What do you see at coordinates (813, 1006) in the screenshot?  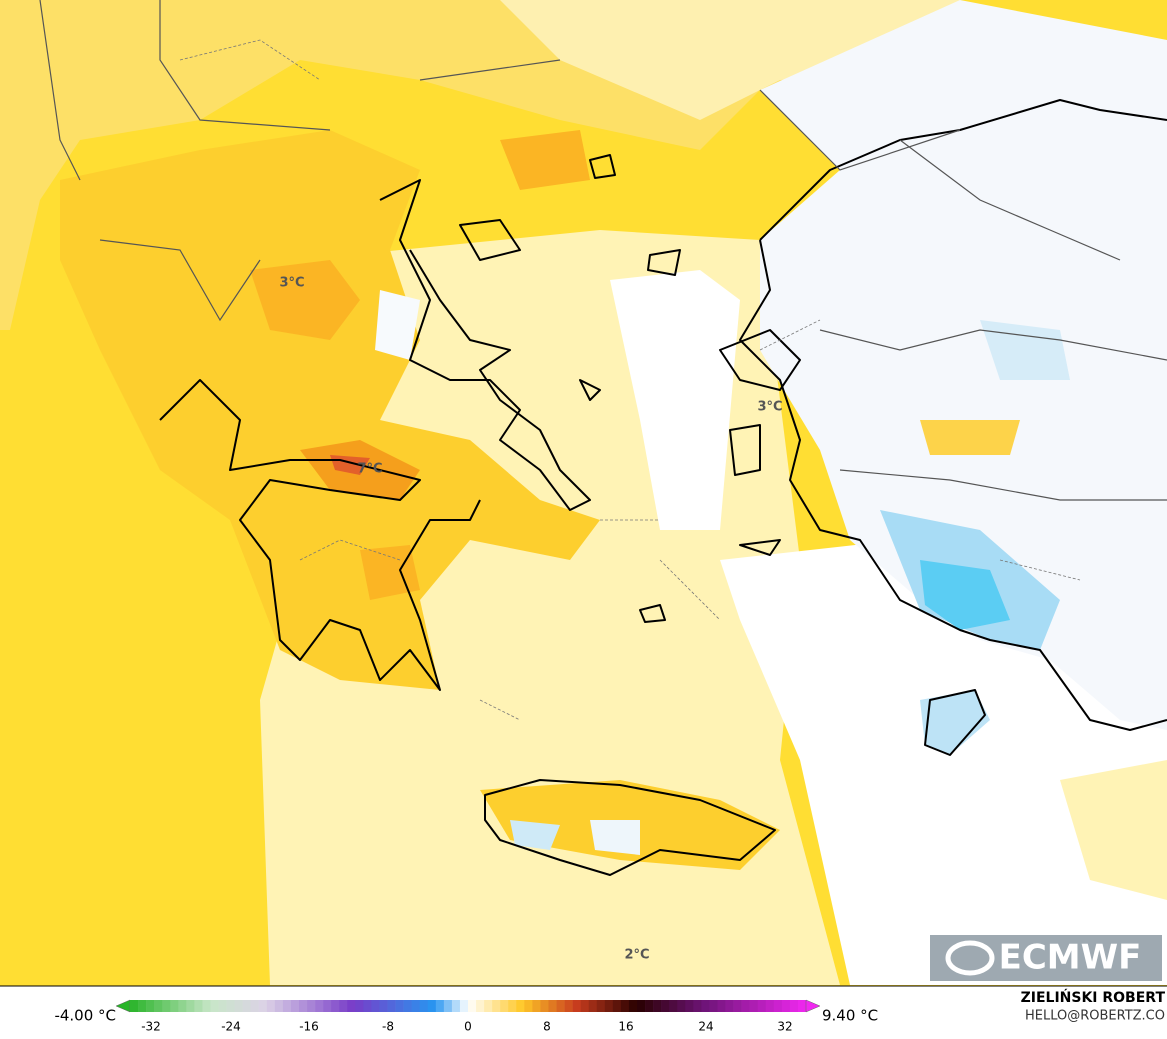 I see `colorbar-end` at bounding box center [813, 1006].